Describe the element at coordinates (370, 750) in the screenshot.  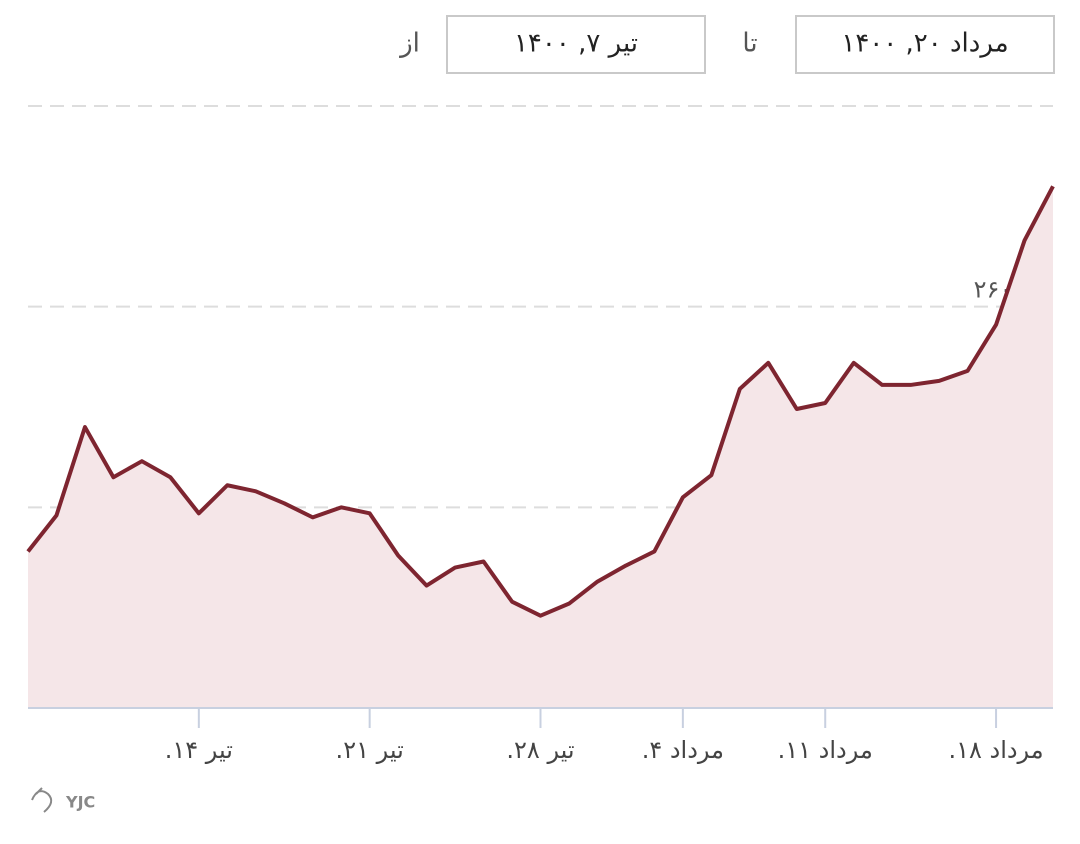
I see `x-tick-label: تیر ۲۱.` at that location.